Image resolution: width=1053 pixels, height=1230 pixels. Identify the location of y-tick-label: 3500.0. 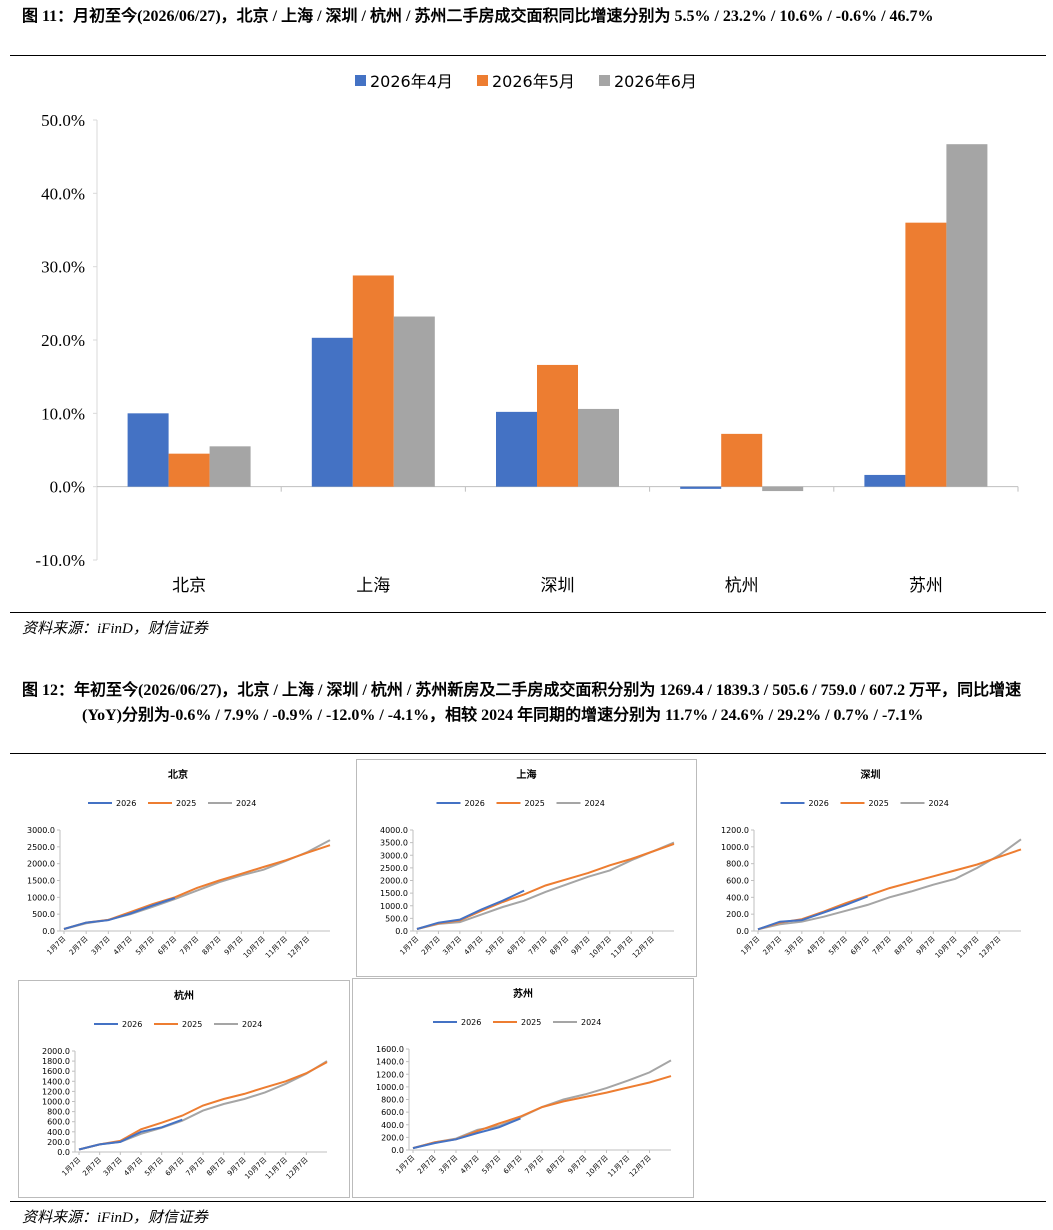
(394, 843).